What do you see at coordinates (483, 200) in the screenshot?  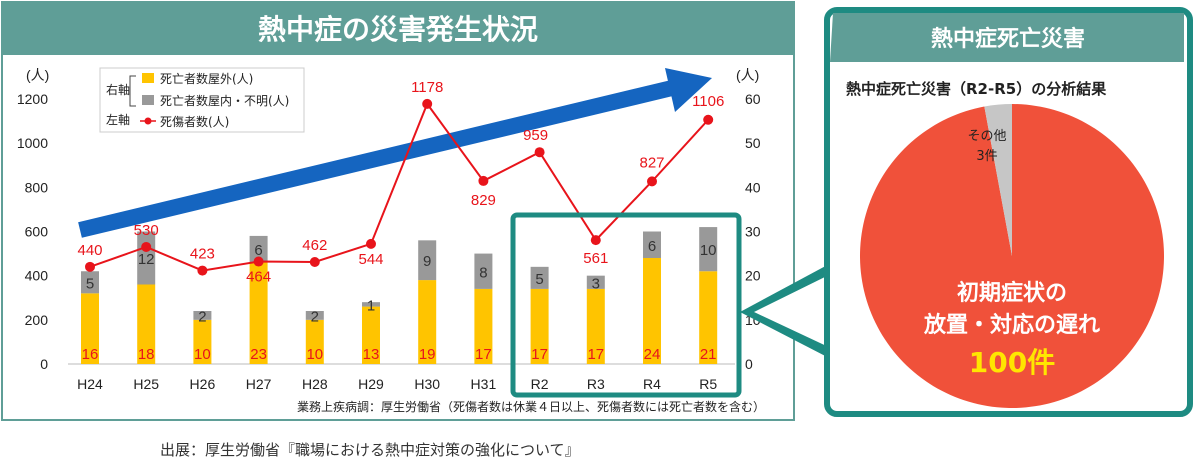 I see `casualties-label: 829` at bounding box center [483, 200].